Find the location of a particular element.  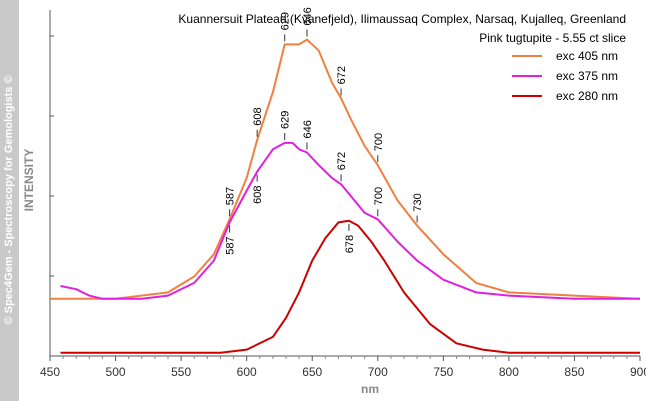

x-tick-label: 550 is located at coordinates (181, 372).